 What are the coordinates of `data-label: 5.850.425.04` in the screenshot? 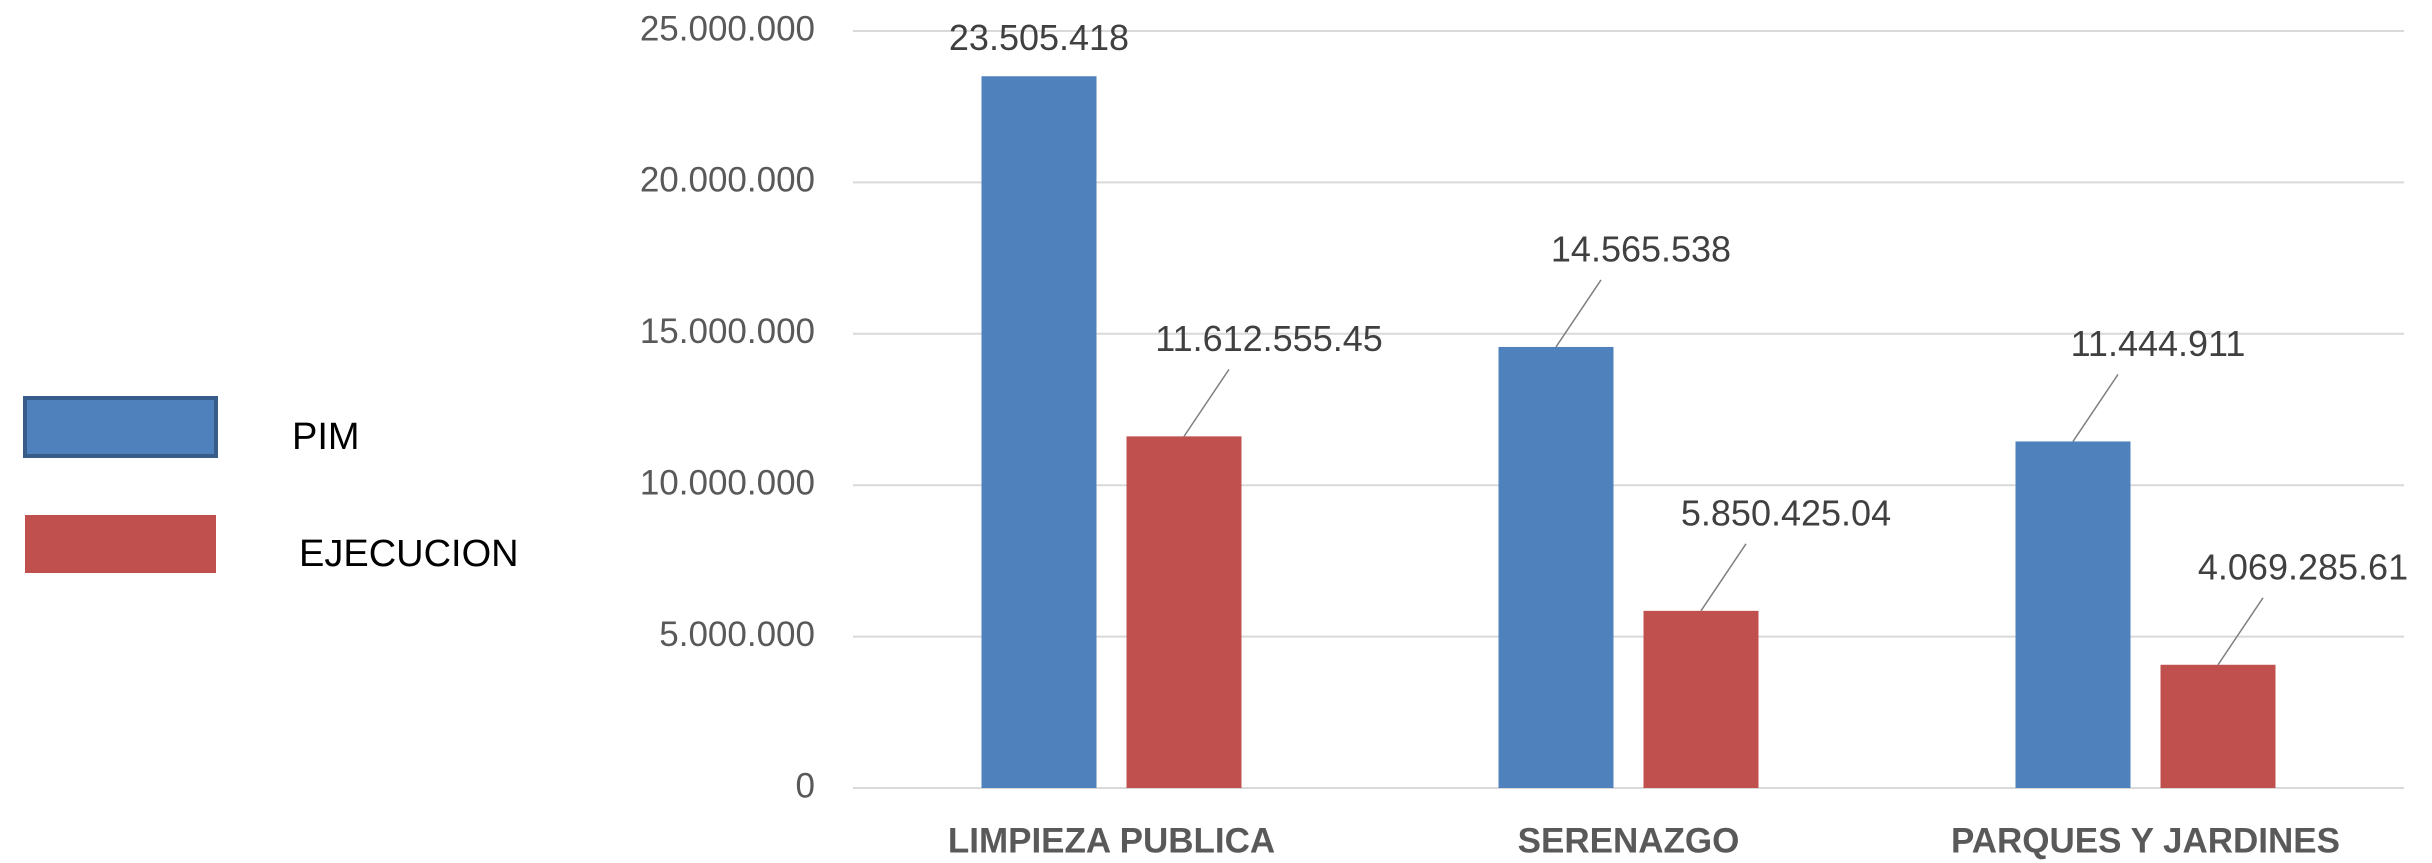 It's located at (1786, 512).